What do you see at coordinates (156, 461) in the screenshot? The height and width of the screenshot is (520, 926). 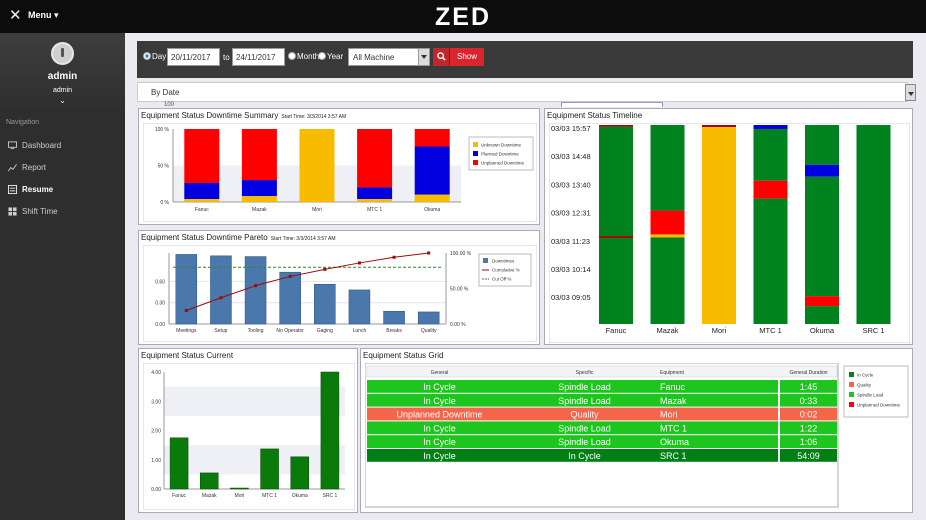 I see `y-tick-label: 1.00` at bounding box center [156, 461].